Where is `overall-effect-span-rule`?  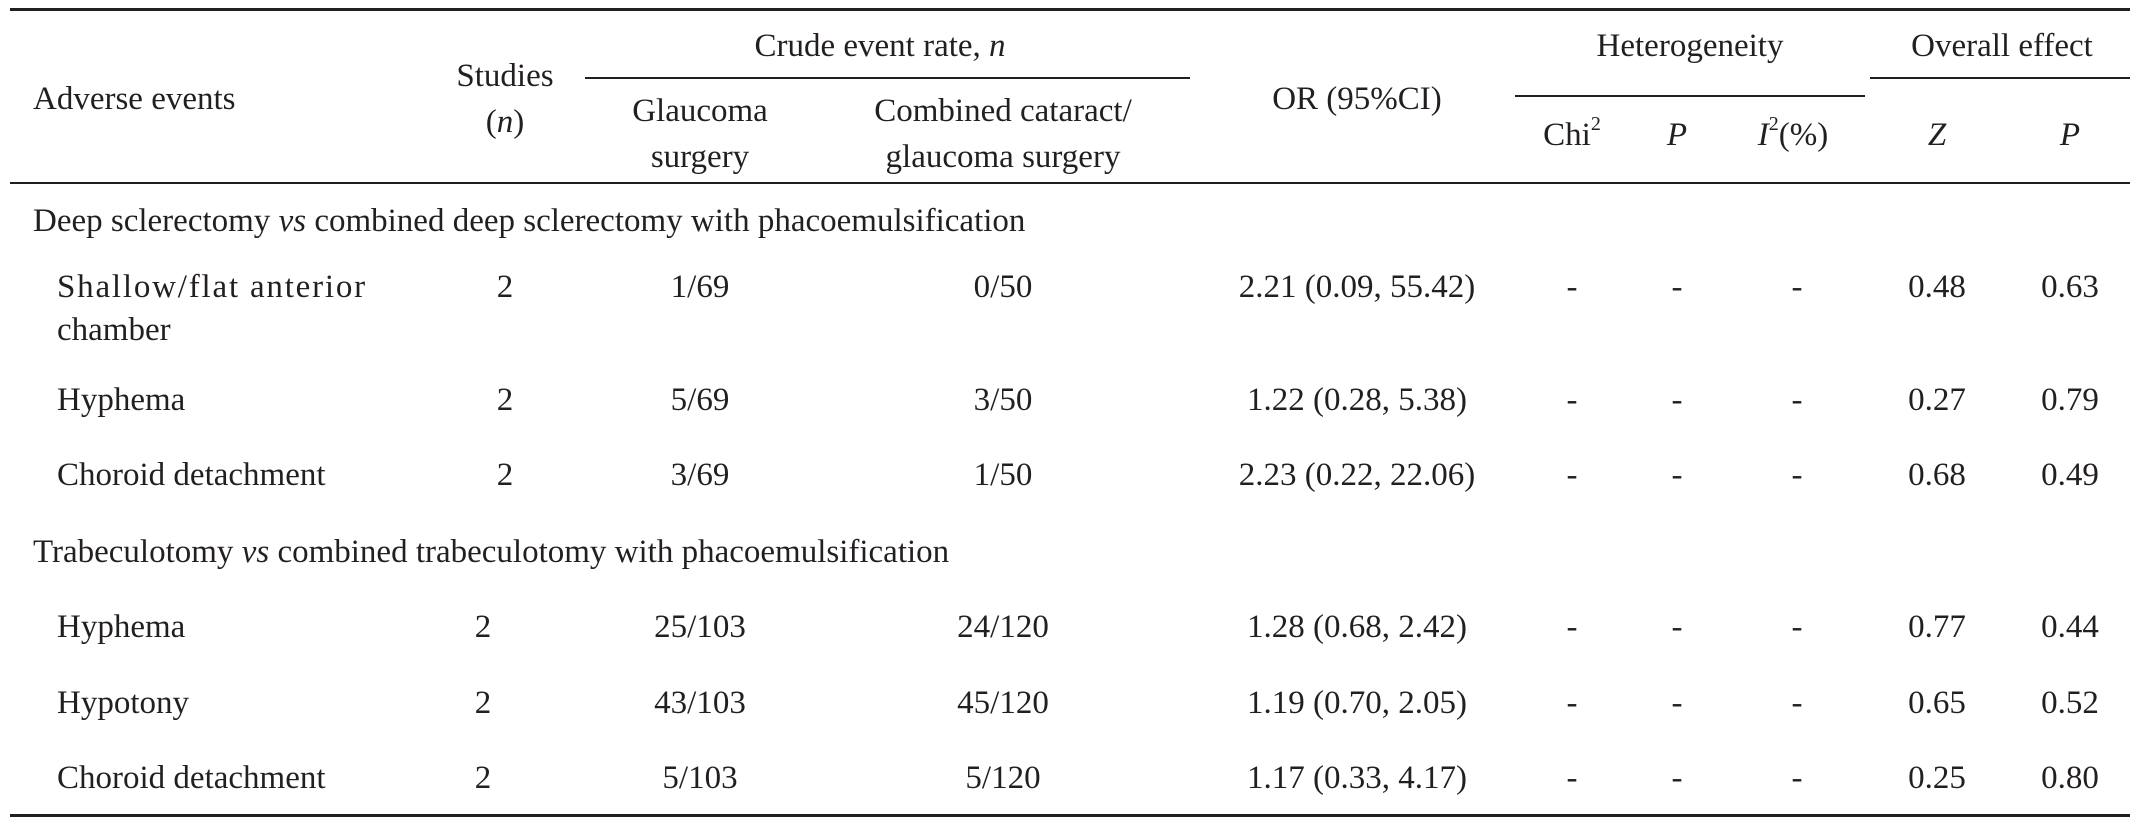 overall-effect-span-rule is located at coordinates (2000, 78).